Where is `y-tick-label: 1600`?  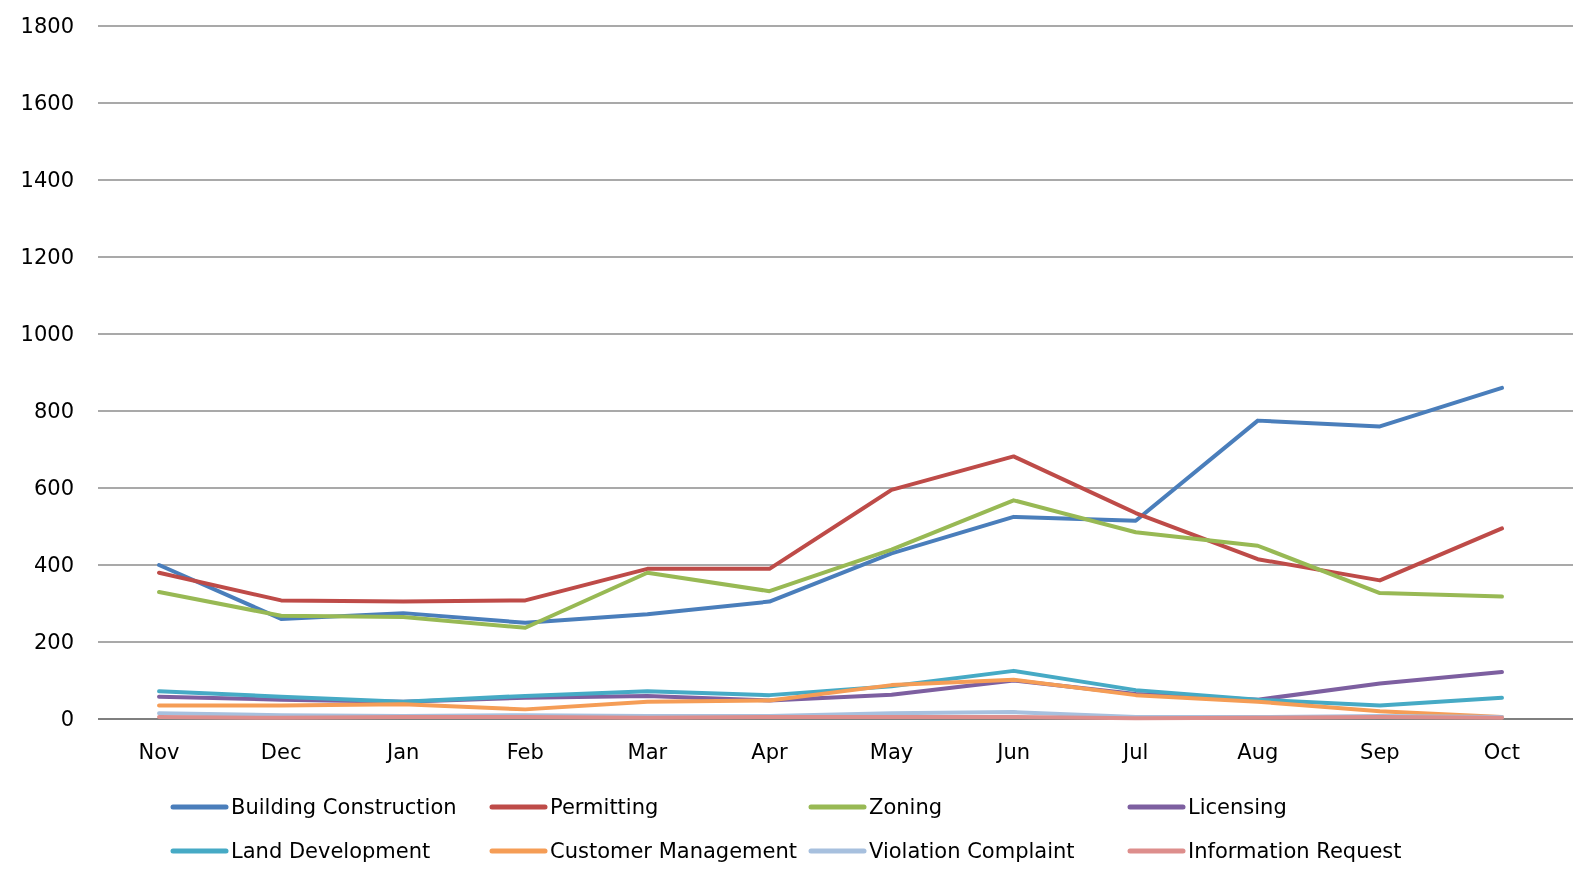 y-tick-label: 1600 is located at coordinates (47, 103).